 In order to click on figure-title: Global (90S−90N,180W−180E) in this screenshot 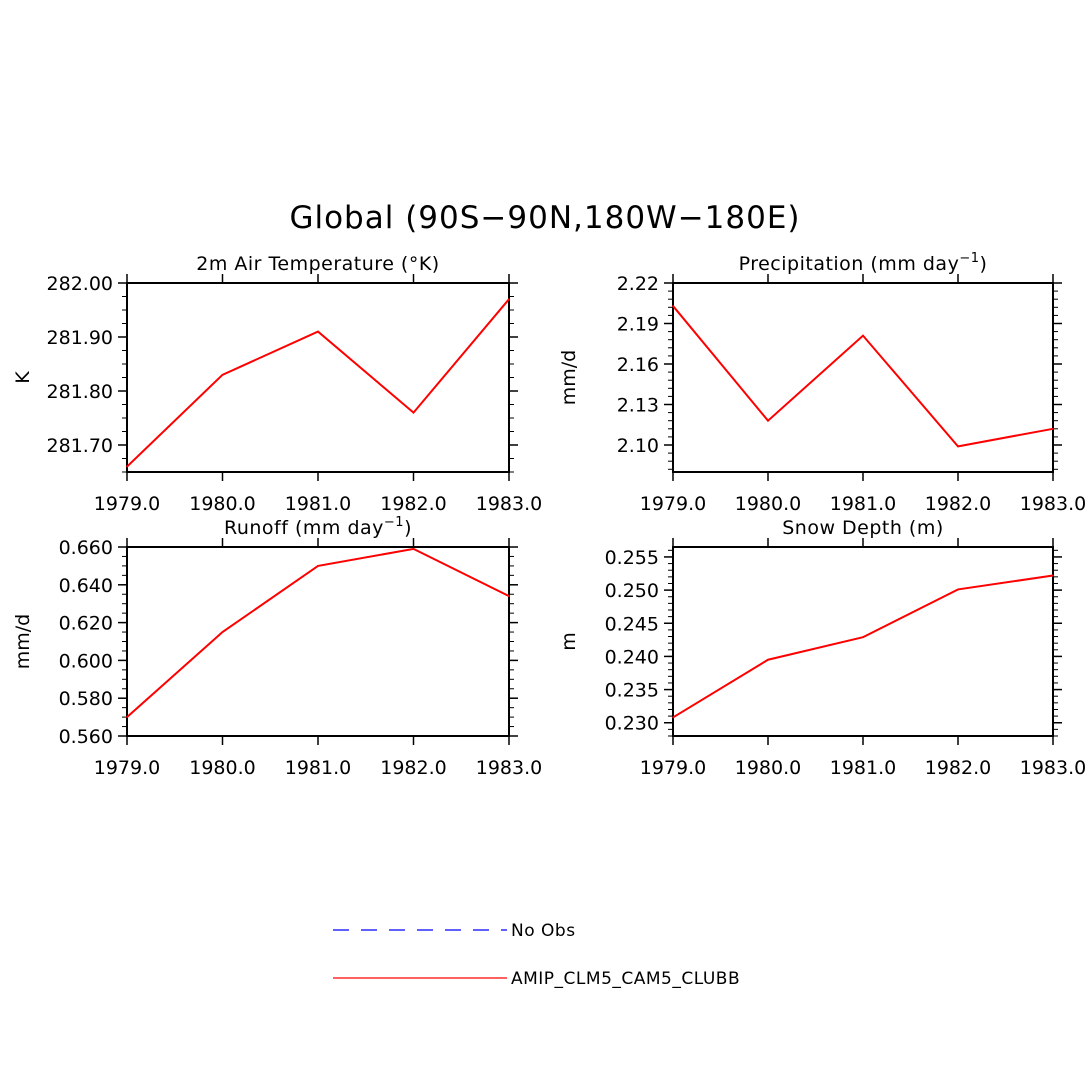, I will do `click(544, 218)`.